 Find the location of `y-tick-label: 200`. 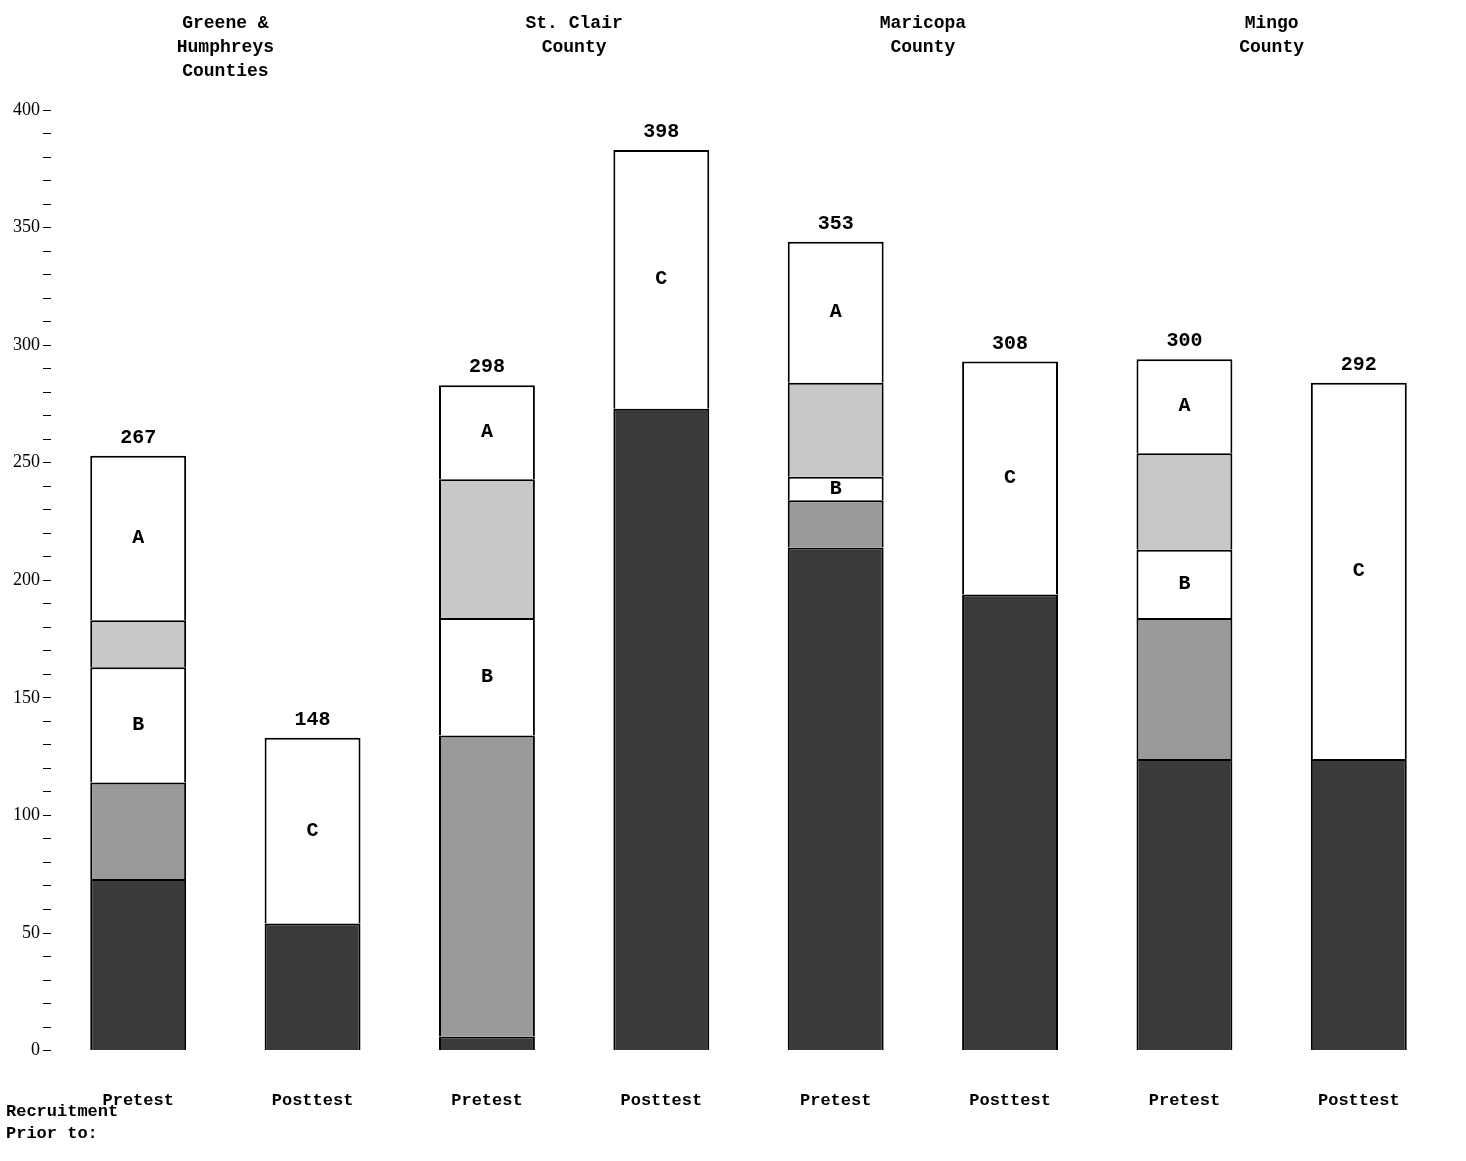

y-tick-label: 200 is located at coordinates (26, 579).